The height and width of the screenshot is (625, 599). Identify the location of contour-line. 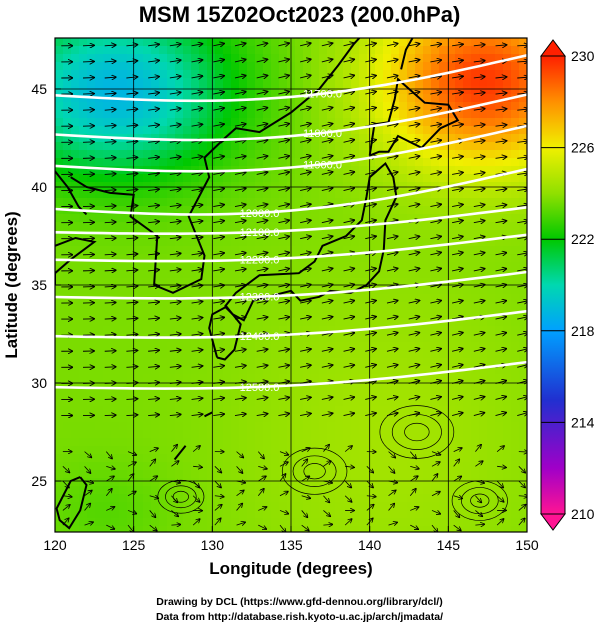
(291, 324).